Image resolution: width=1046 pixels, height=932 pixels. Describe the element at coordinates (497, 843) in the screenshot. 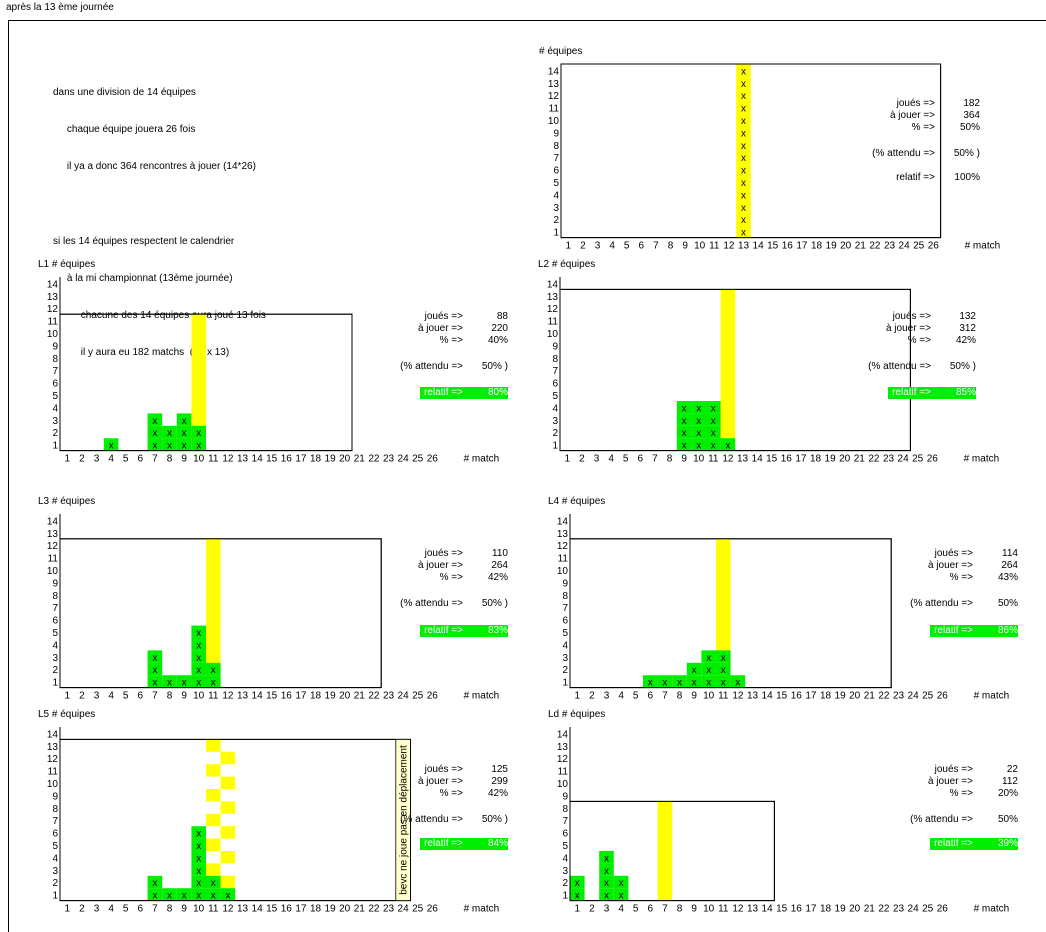

I see `relative-value: 84%` at that location.